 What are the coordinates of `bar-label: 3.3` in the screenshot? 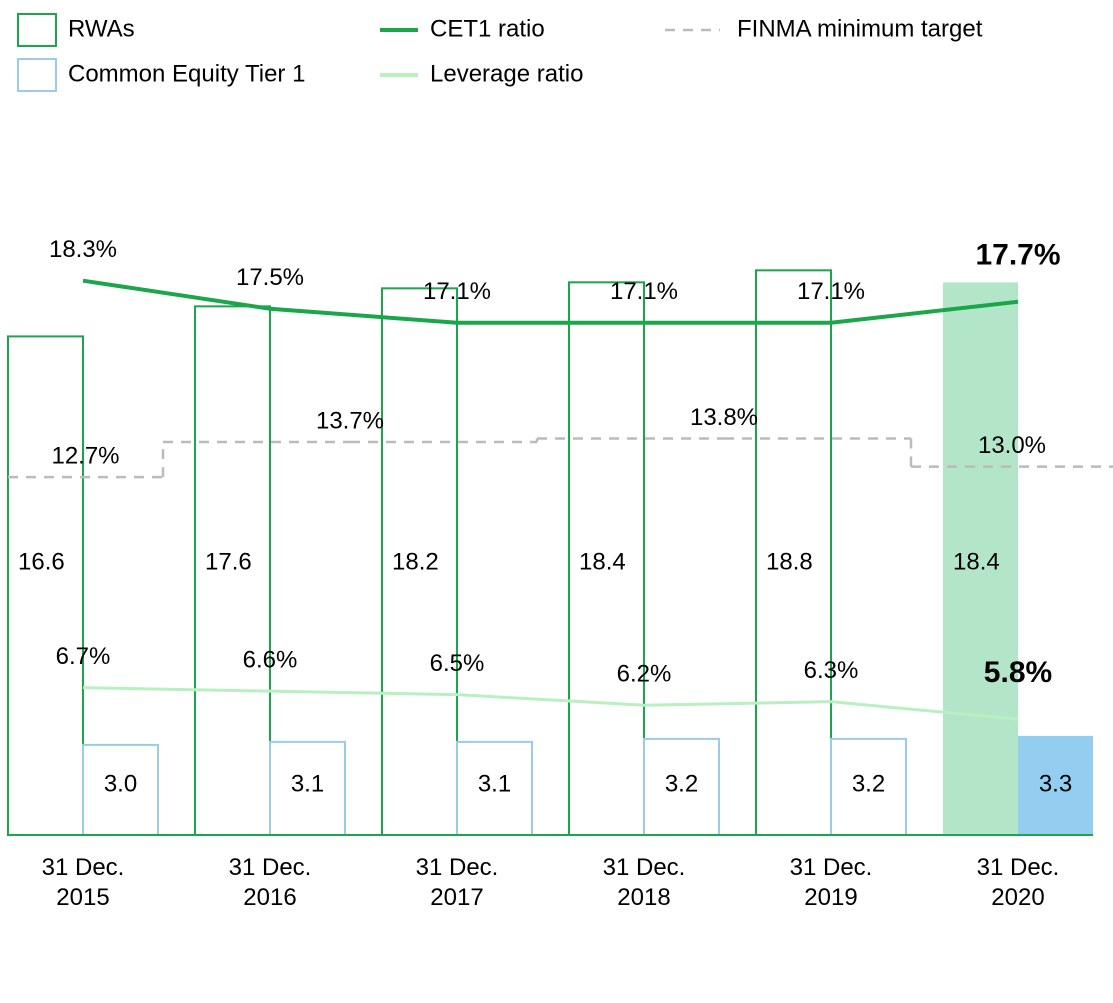 It's located at (1055, 783).